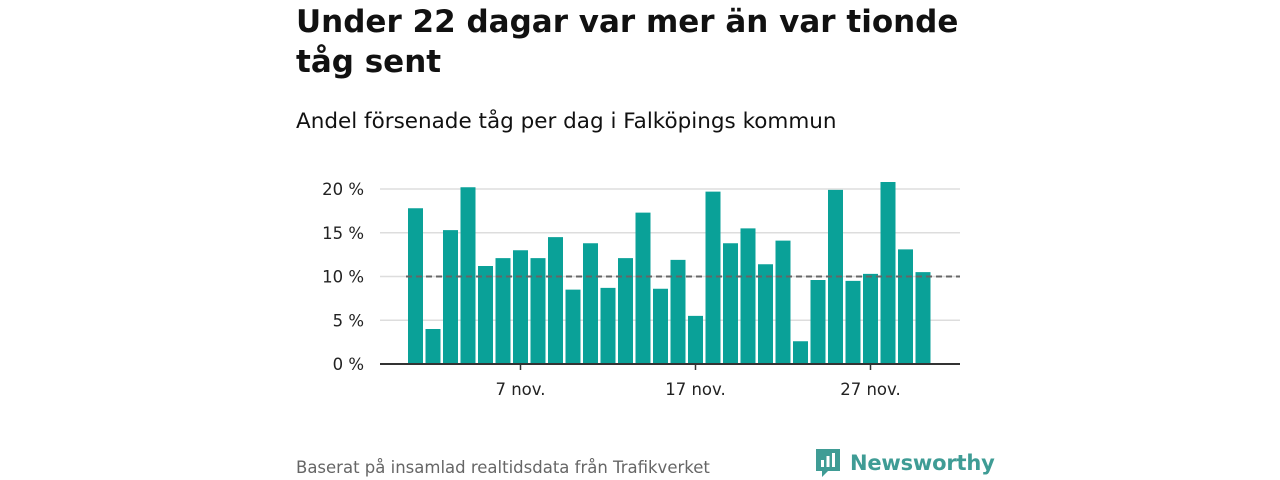  What do you see at coordinates (348, 364) in the screenshot?
I see `y-tick-label: 0 %` at bounding box center [348, 364].